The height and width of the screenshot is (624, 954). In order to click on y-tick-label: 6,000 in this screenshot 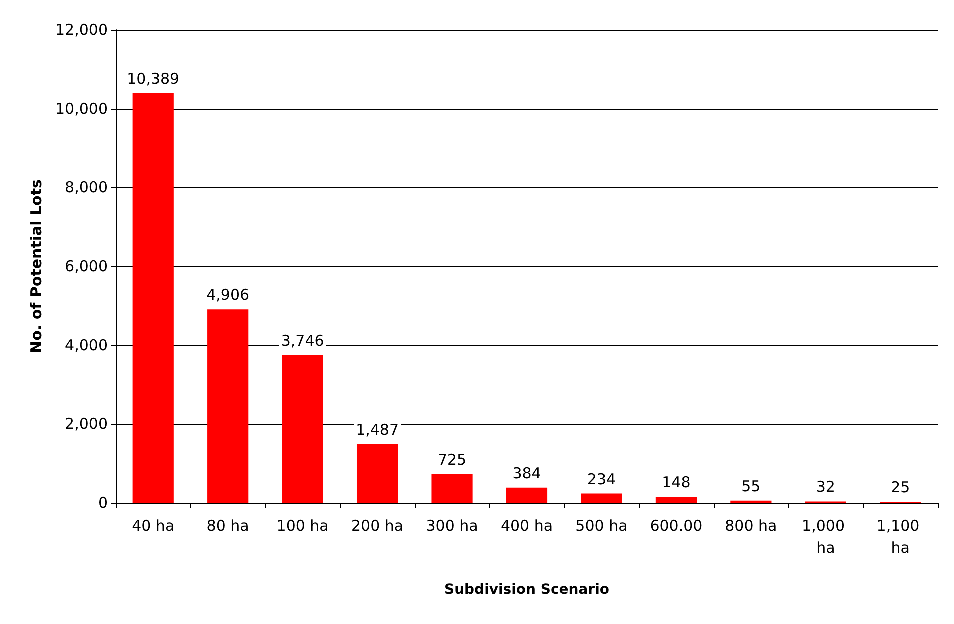, I will do `click(86, 267)`.